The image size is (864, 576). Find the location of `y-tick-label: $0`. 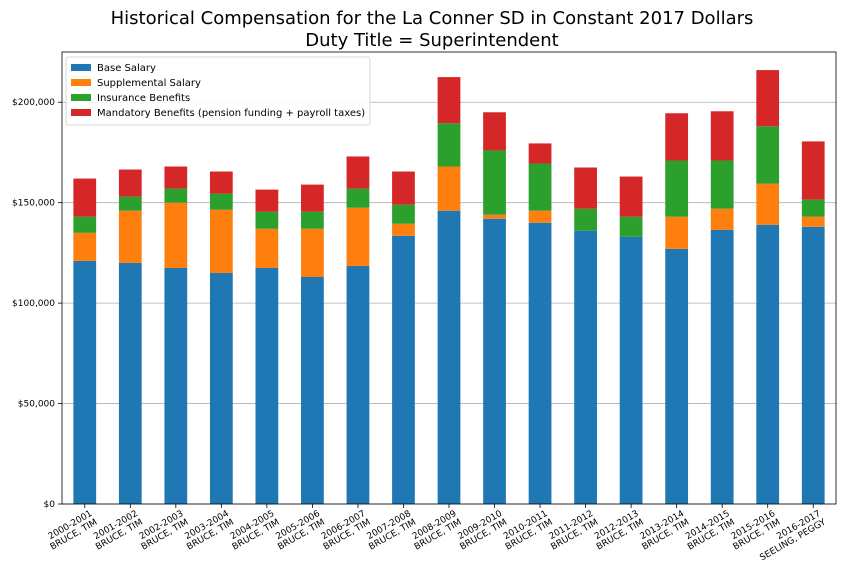

y-tick-label: $0 is located at coordinates (50, 505).